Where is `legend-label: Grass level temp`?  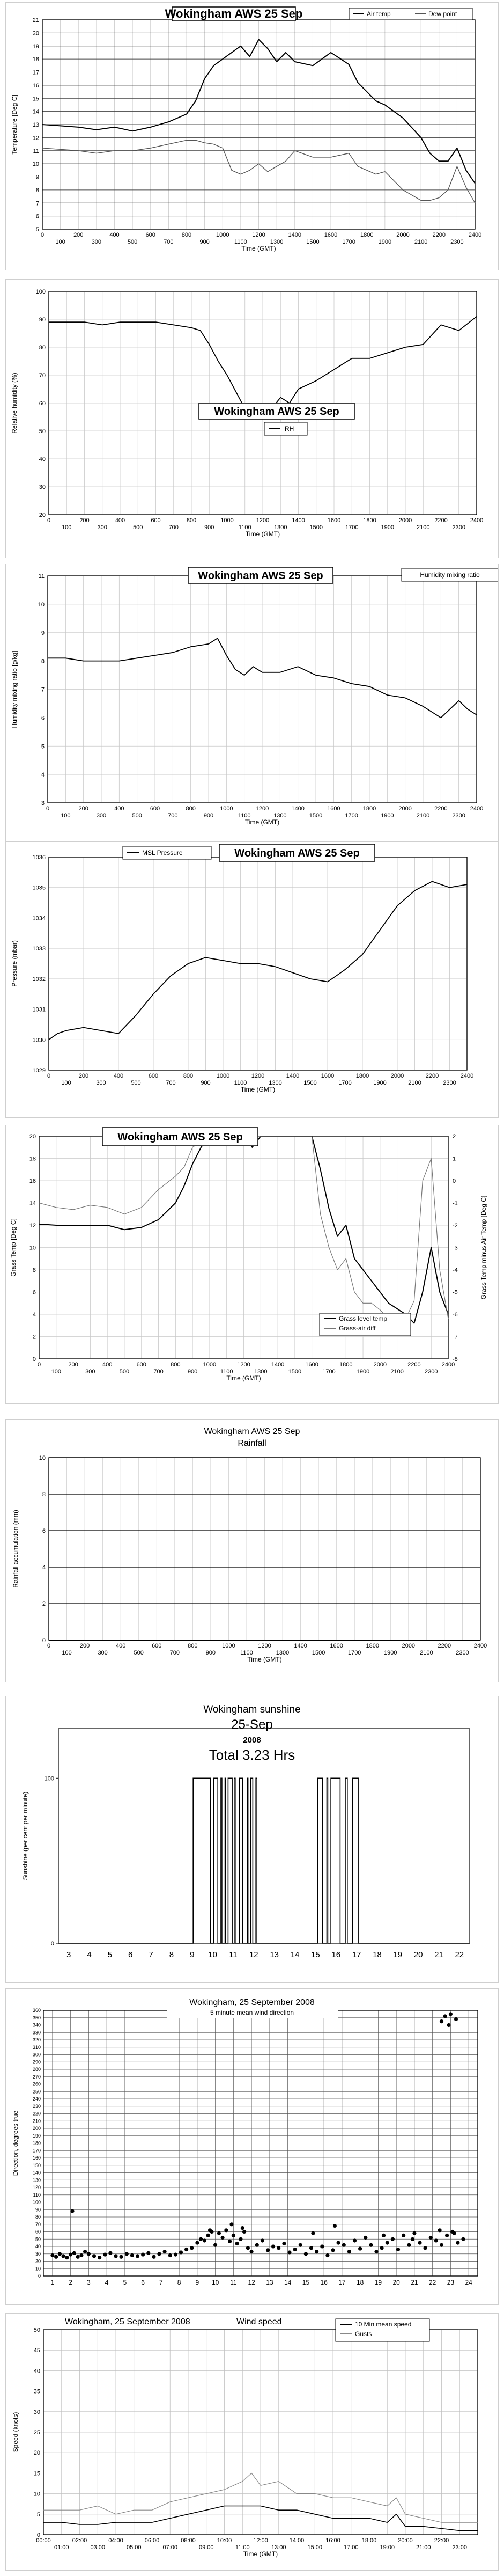 legend-label: Grass level temp is located at coordinates (363, 1318).